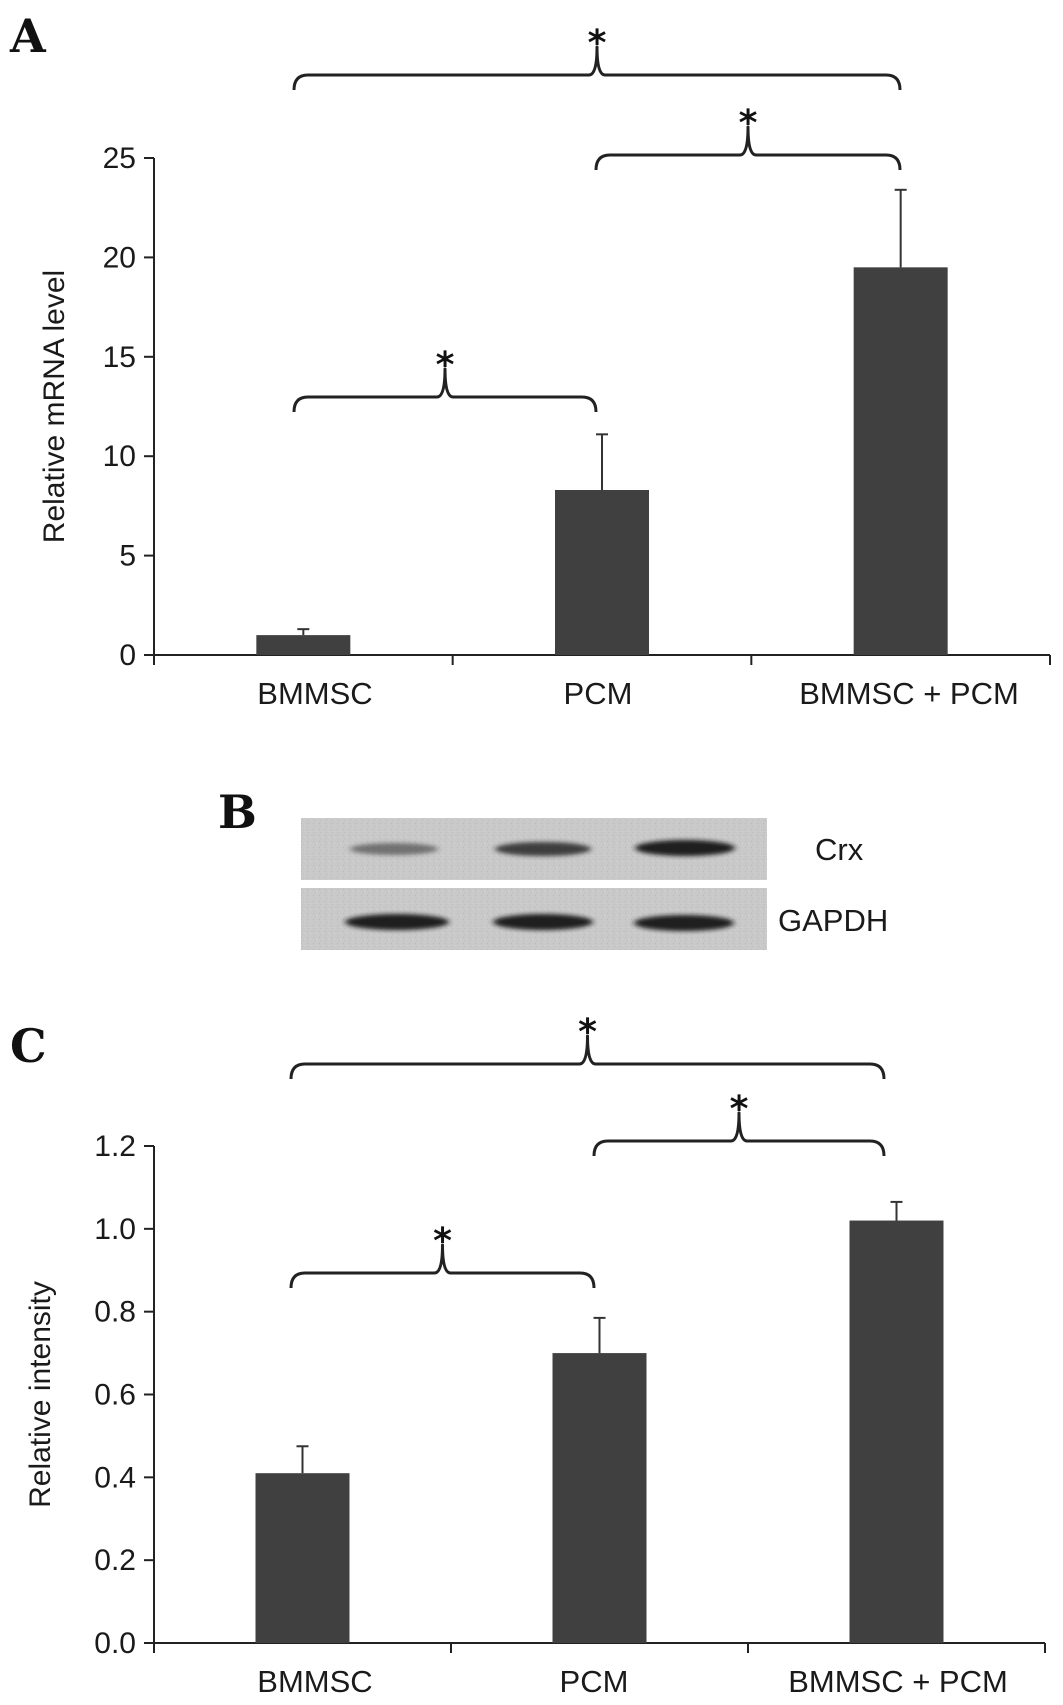  Describe the element at coordinates (28, 1046) in the screenshot. I see `panel-letter-c: C` at that location.